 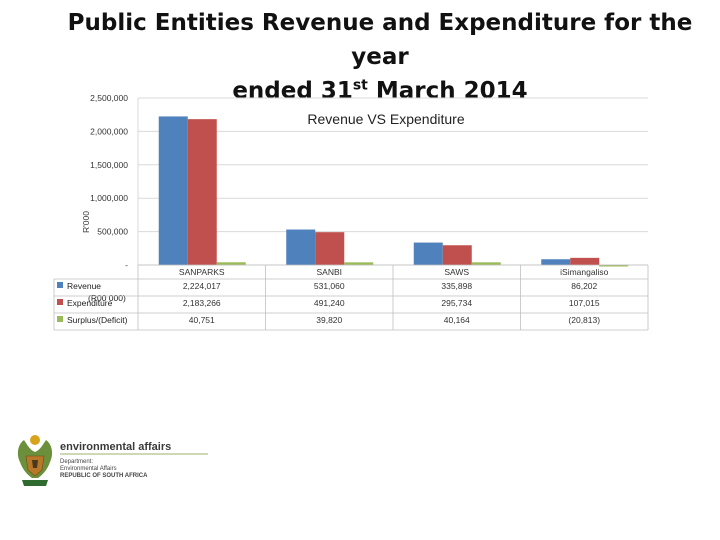 I want to click on table-cell: 335,898, so click(x=456, y=286).